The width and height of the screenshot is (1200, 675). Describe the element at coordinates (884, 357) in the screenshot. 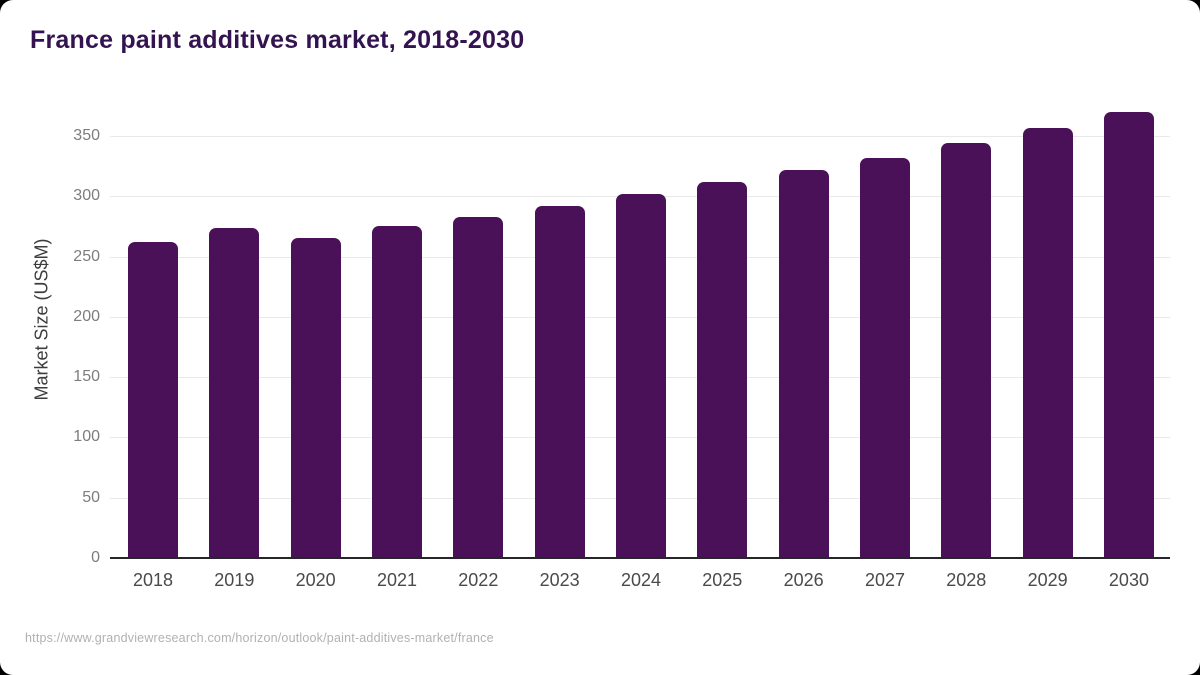

I see `bar-2027` at that location.